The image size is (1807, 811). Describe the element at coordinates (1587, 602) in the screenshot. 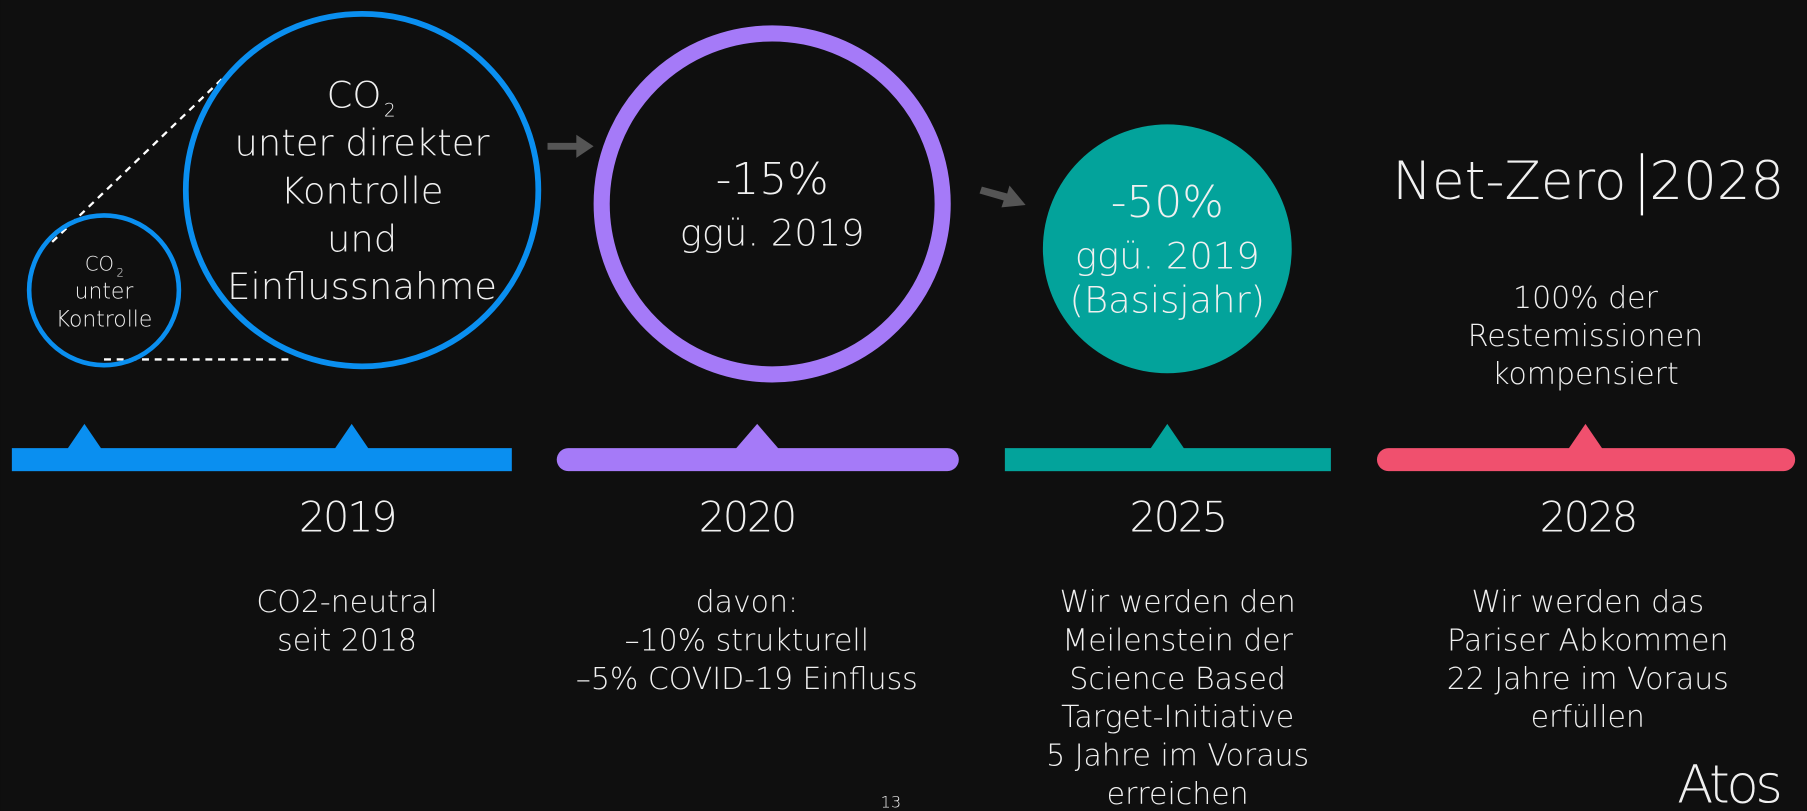

I see `year-description: Wir werden das` at that location.